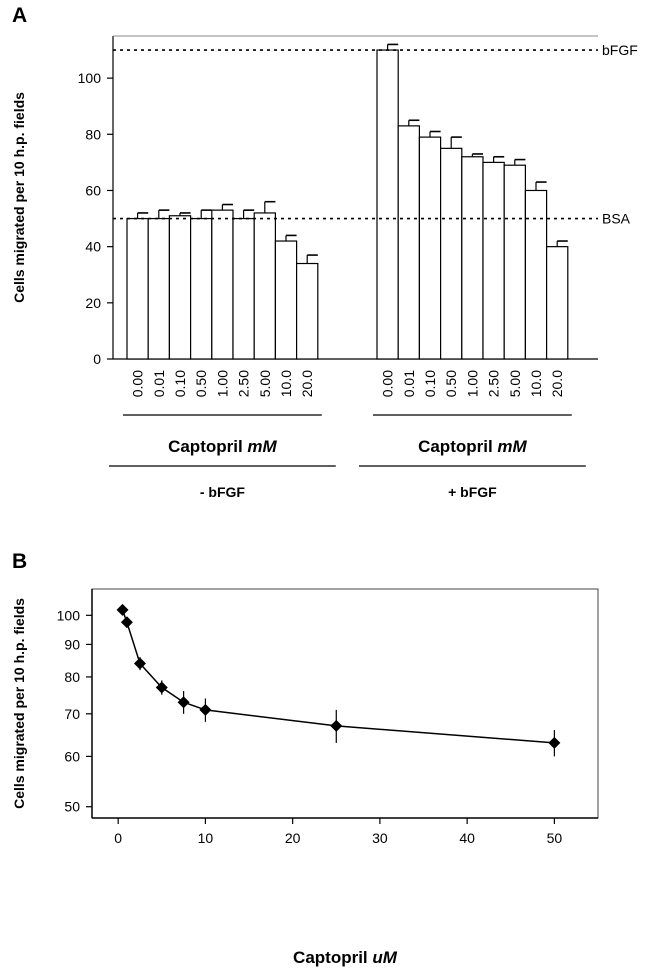  I want to click on panel-a-condition-label: + bFGF, so click(472, 492).